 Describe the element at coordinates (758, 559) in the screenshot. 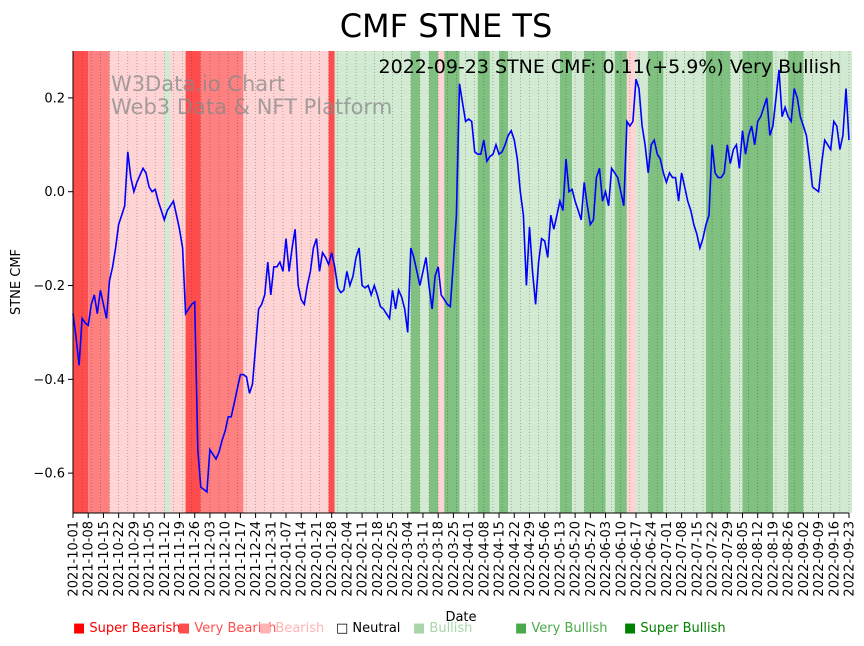

I see `x-tick-label: 2022-08-12` at that location.